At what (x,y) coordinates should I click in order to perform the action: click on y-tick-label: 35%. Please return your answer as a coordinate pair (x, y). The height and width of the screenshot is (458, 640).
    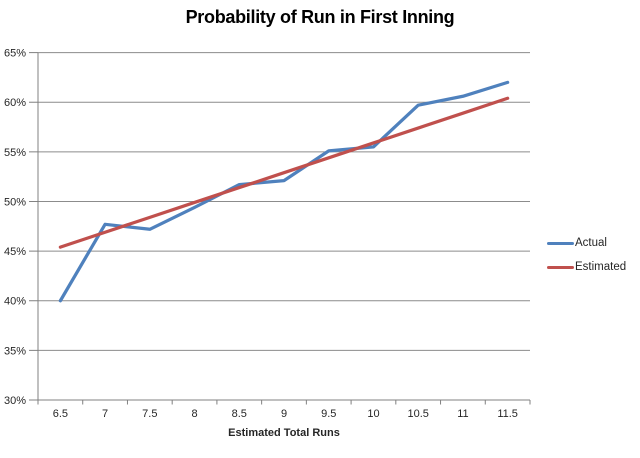
    Looking at the image, I should click on (15, 351).